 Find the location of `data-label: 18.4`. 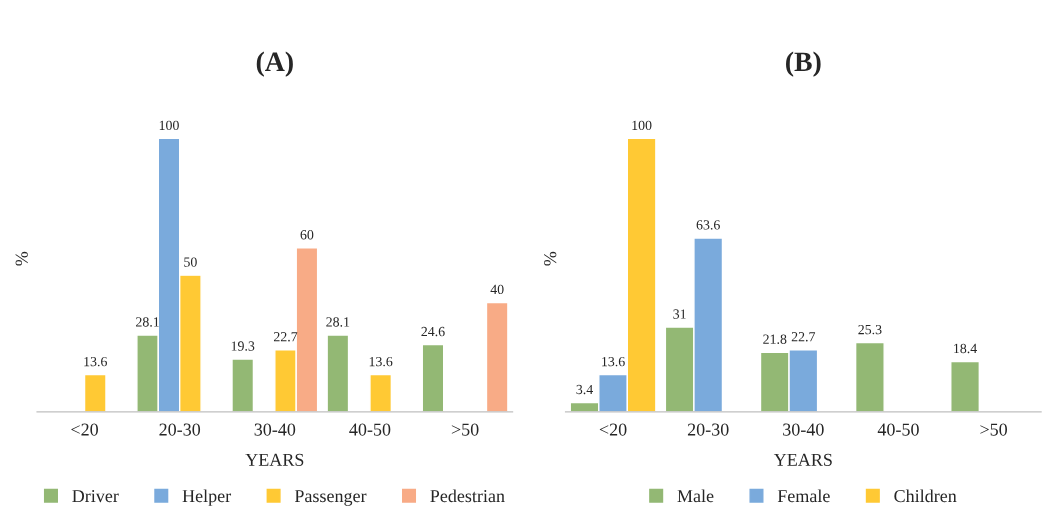

data-label: 18.4 is located at coordinates (965, 348).